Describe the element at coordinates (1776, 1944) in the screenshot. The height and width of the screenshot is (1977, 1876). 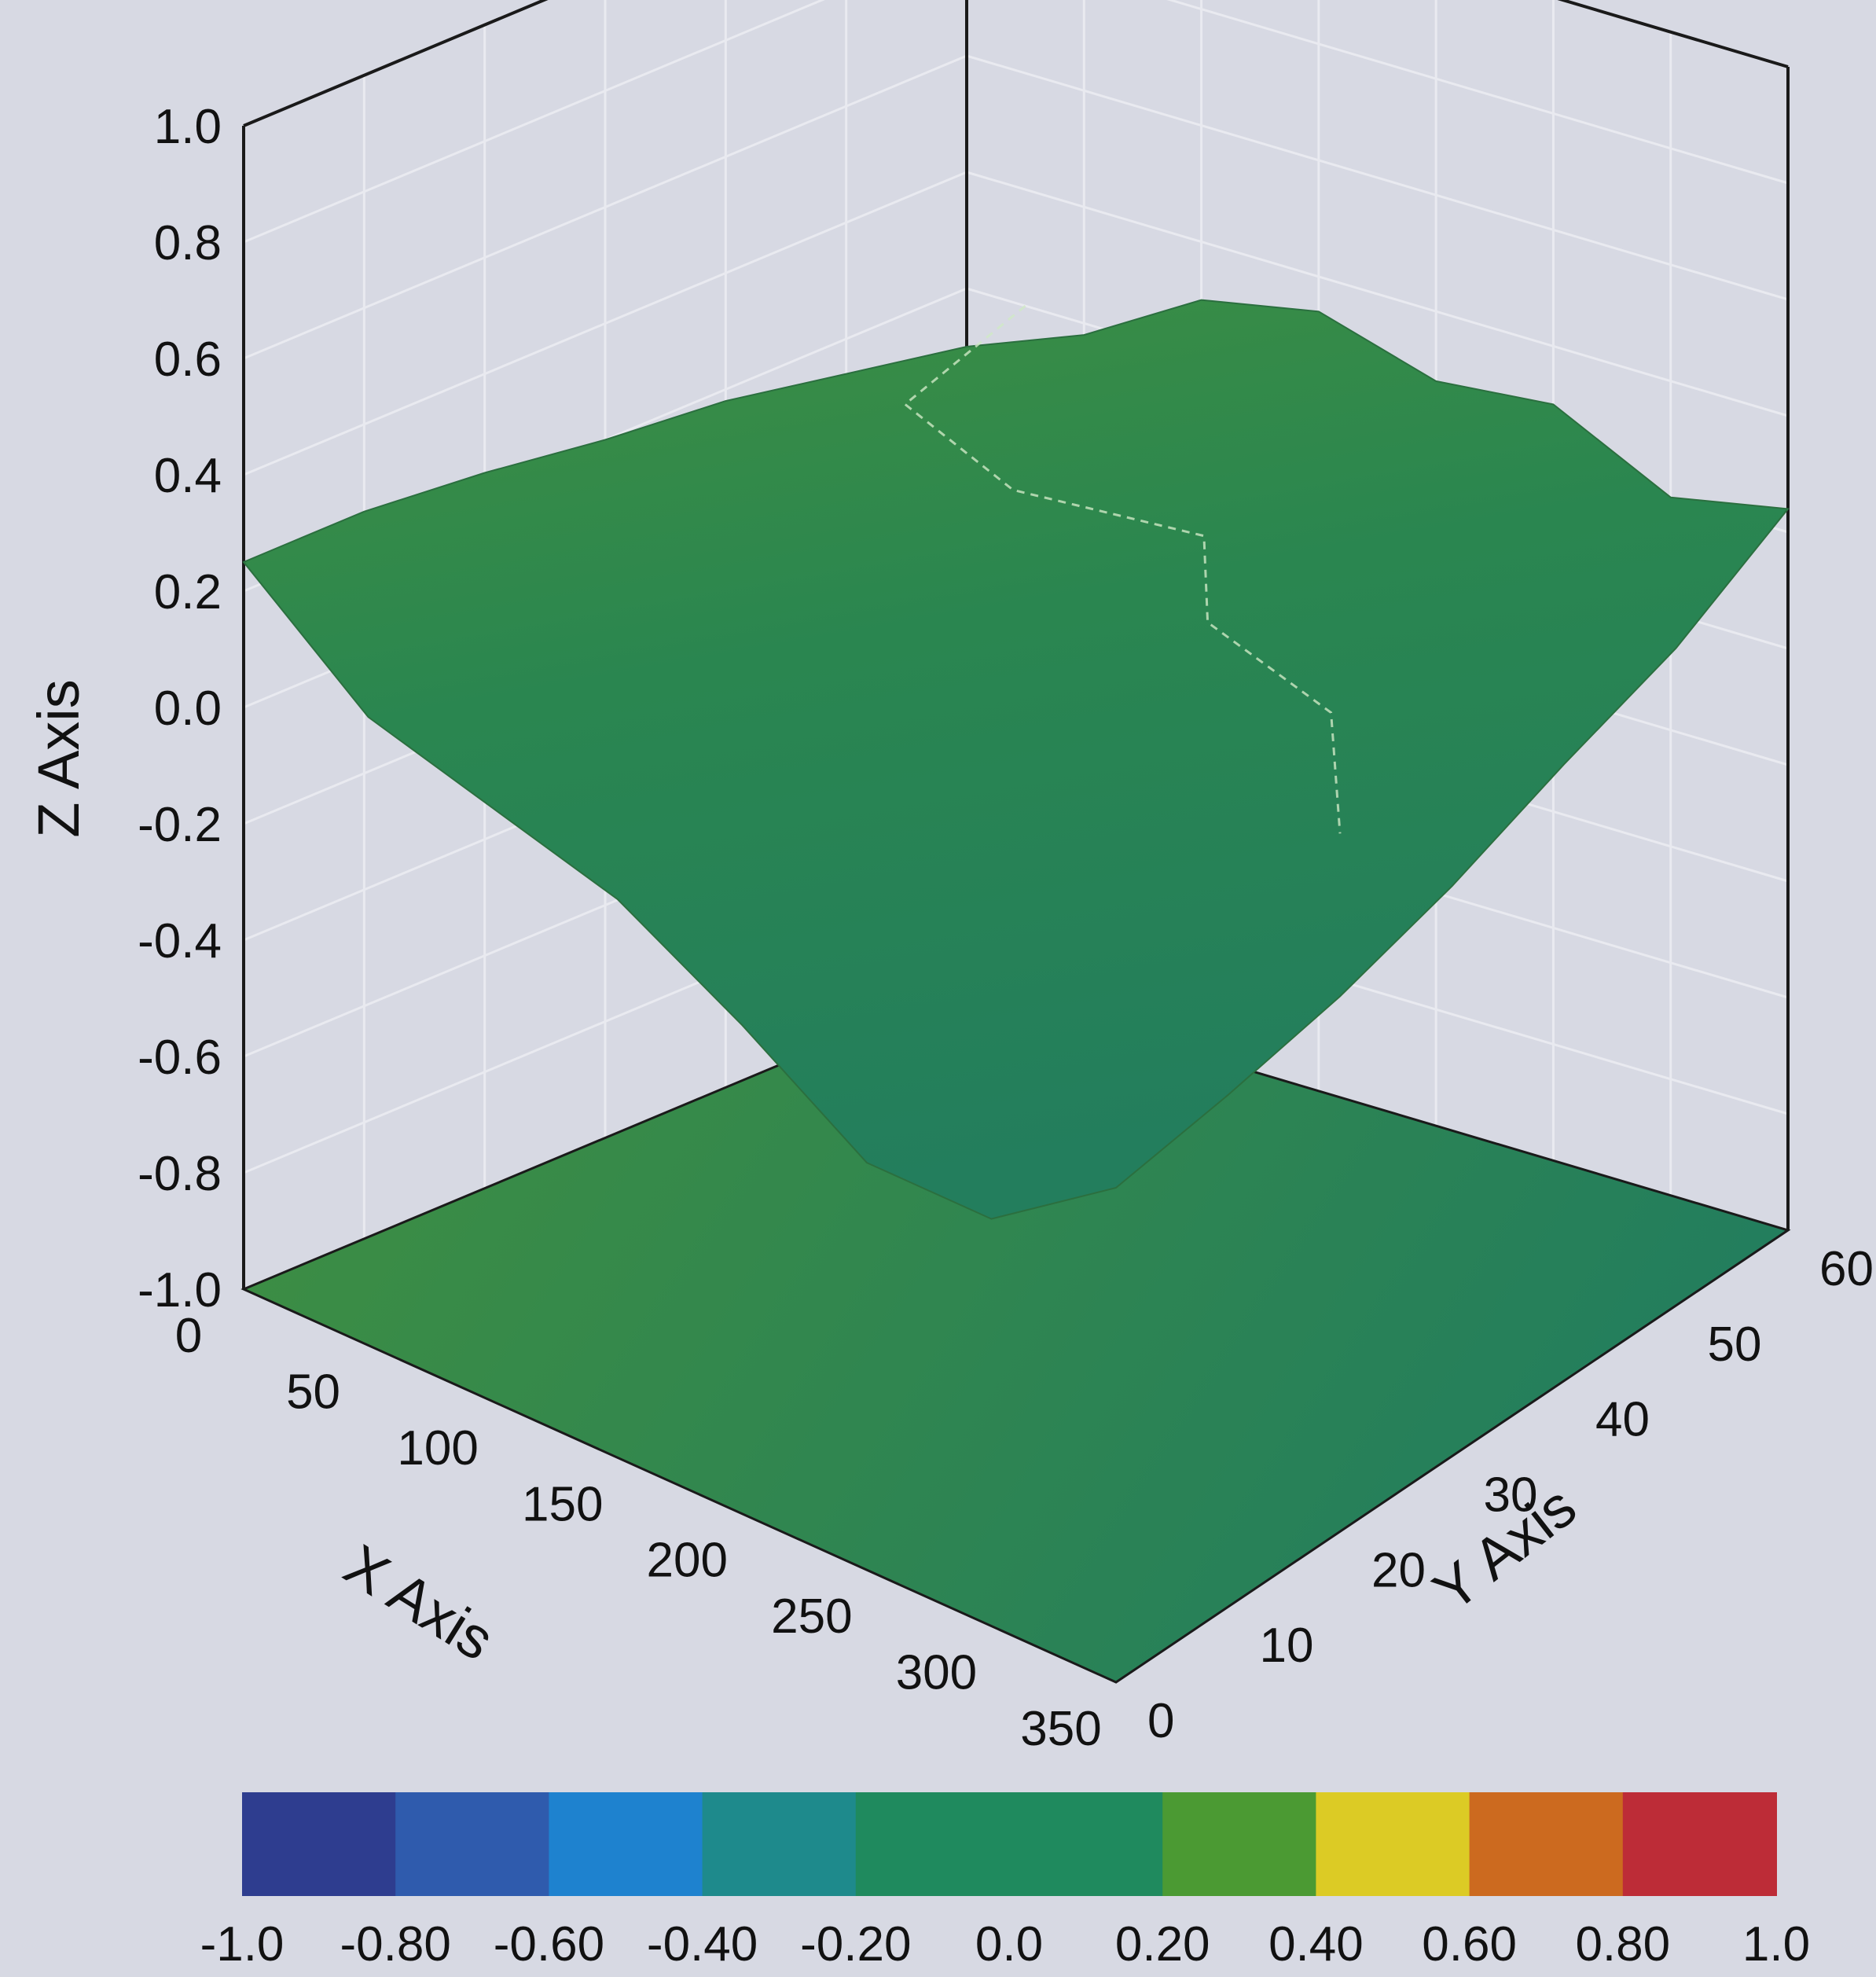
I see `colorbar-label: 1.0` at that location.